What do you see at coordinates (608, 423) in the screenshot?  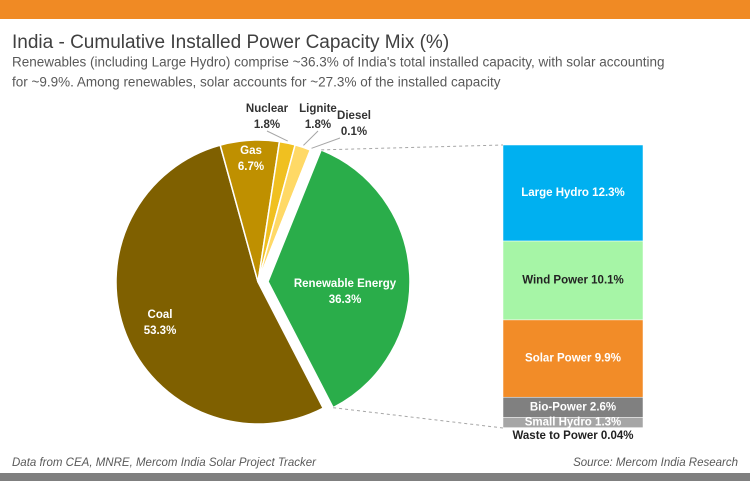 I see `bar-label-value: 1.3%` at bounding box center [608, 423].